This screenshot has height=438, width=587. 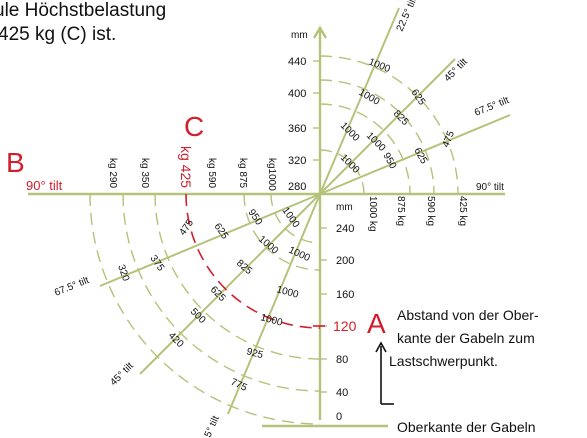 What do you see at coordinates (320, 32) in the screenshot?
I see `axis-arrow-icon` at bounding box center [320, 32].